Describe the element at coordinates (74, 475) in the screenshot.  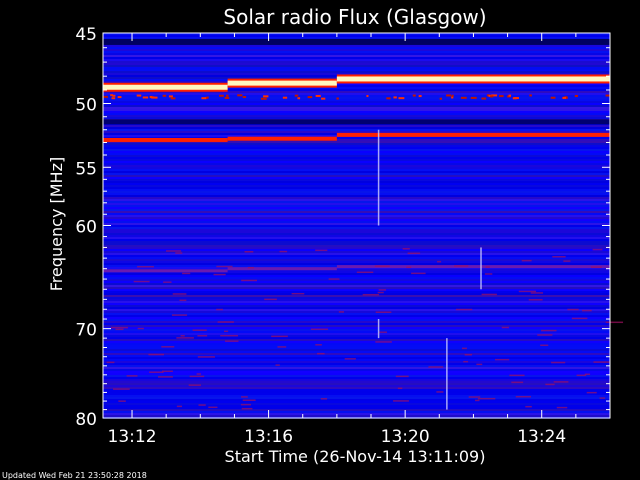
I see `updated-timestamp: Updated Wed Feb 21 23:50:28 2018` at that location.